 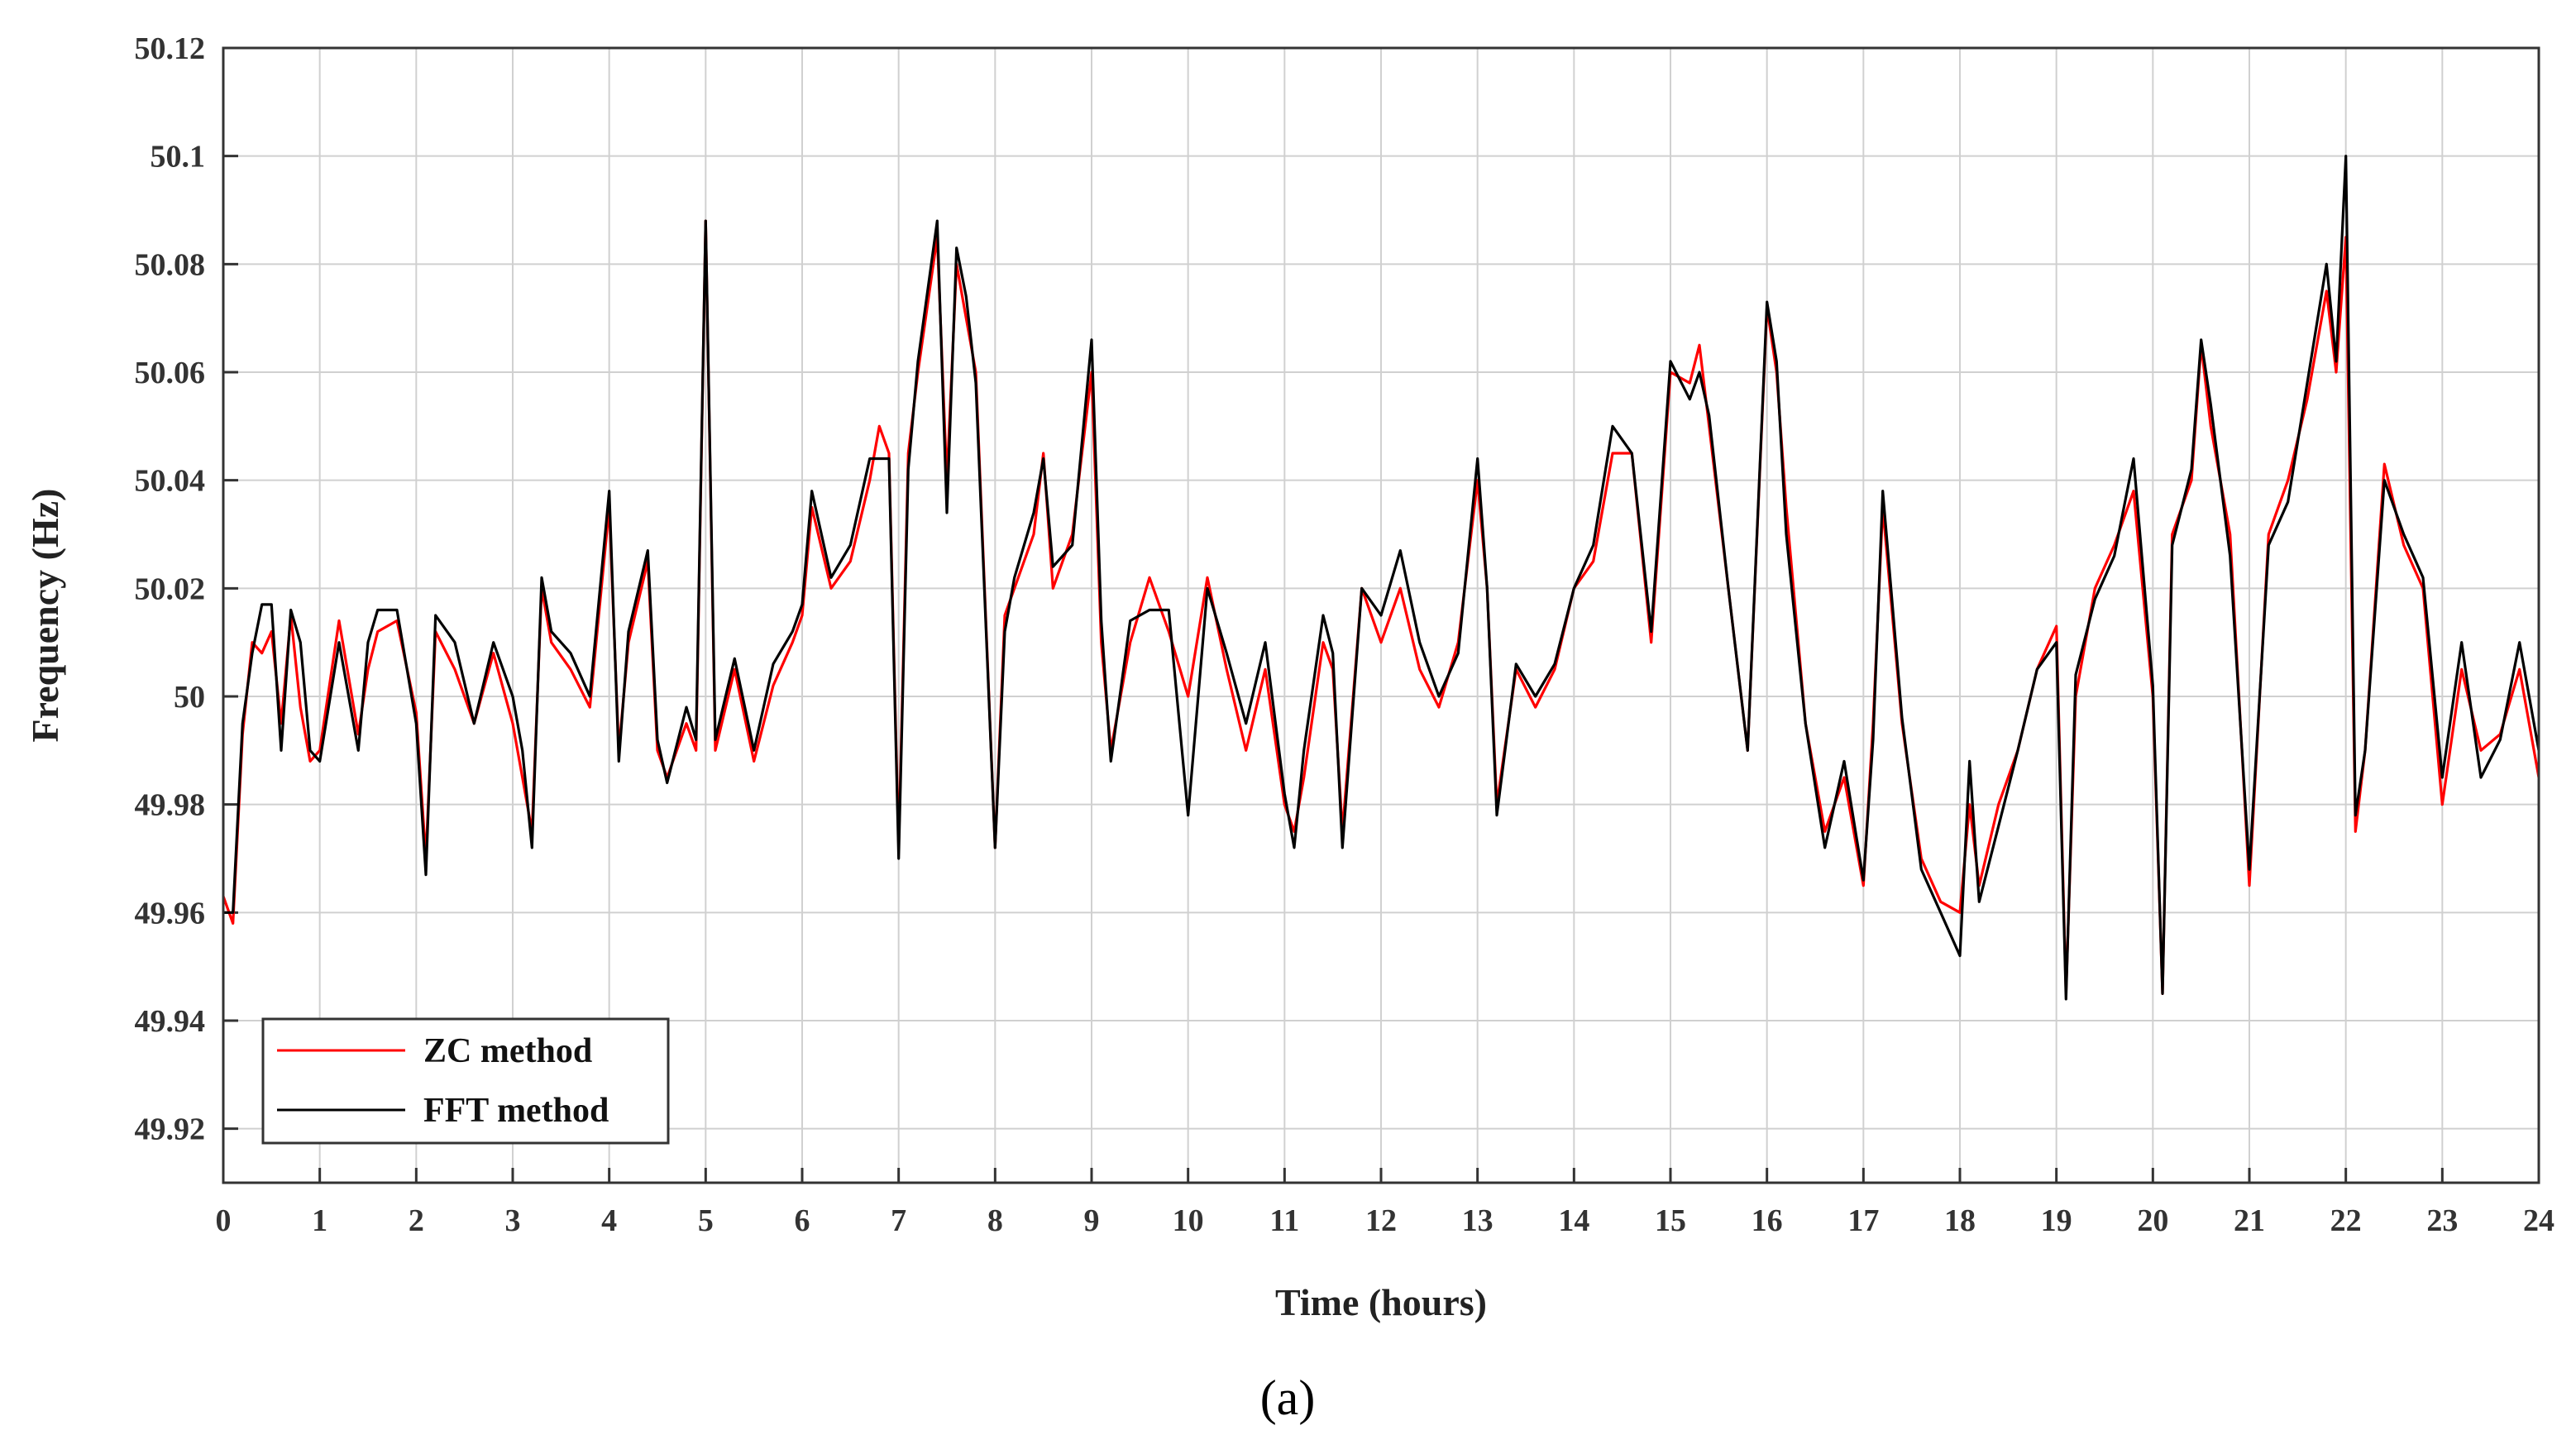 What do you see at coordinates (170, 373) in the screenshot?
I see `y-tick-label: 50.06` at bounding box center [170, 373].